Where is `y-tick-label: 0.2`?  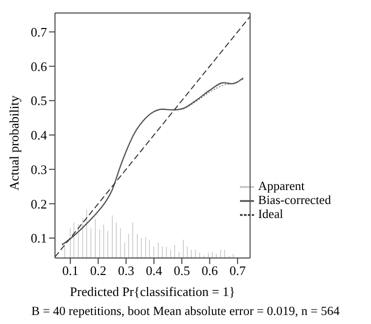 y-tick-label: 0.2 is located at coordinates (38, 204).